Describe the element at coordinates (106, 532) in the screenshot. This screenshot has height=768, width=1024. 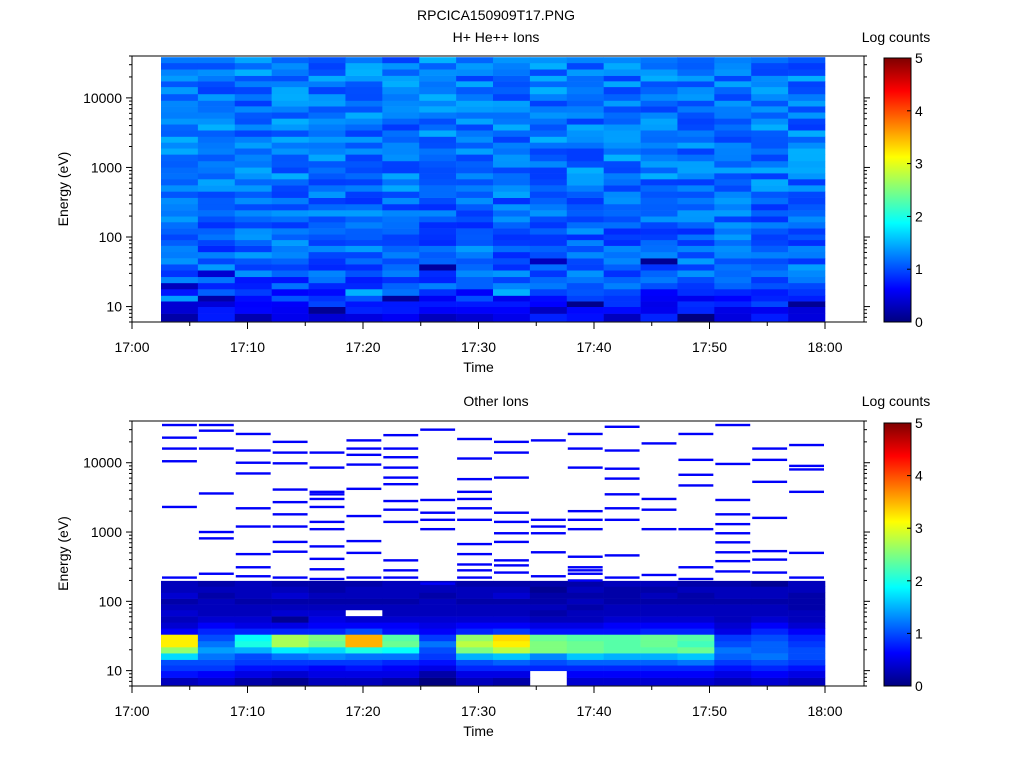
I see `y-tick-label: 1000` at that location.